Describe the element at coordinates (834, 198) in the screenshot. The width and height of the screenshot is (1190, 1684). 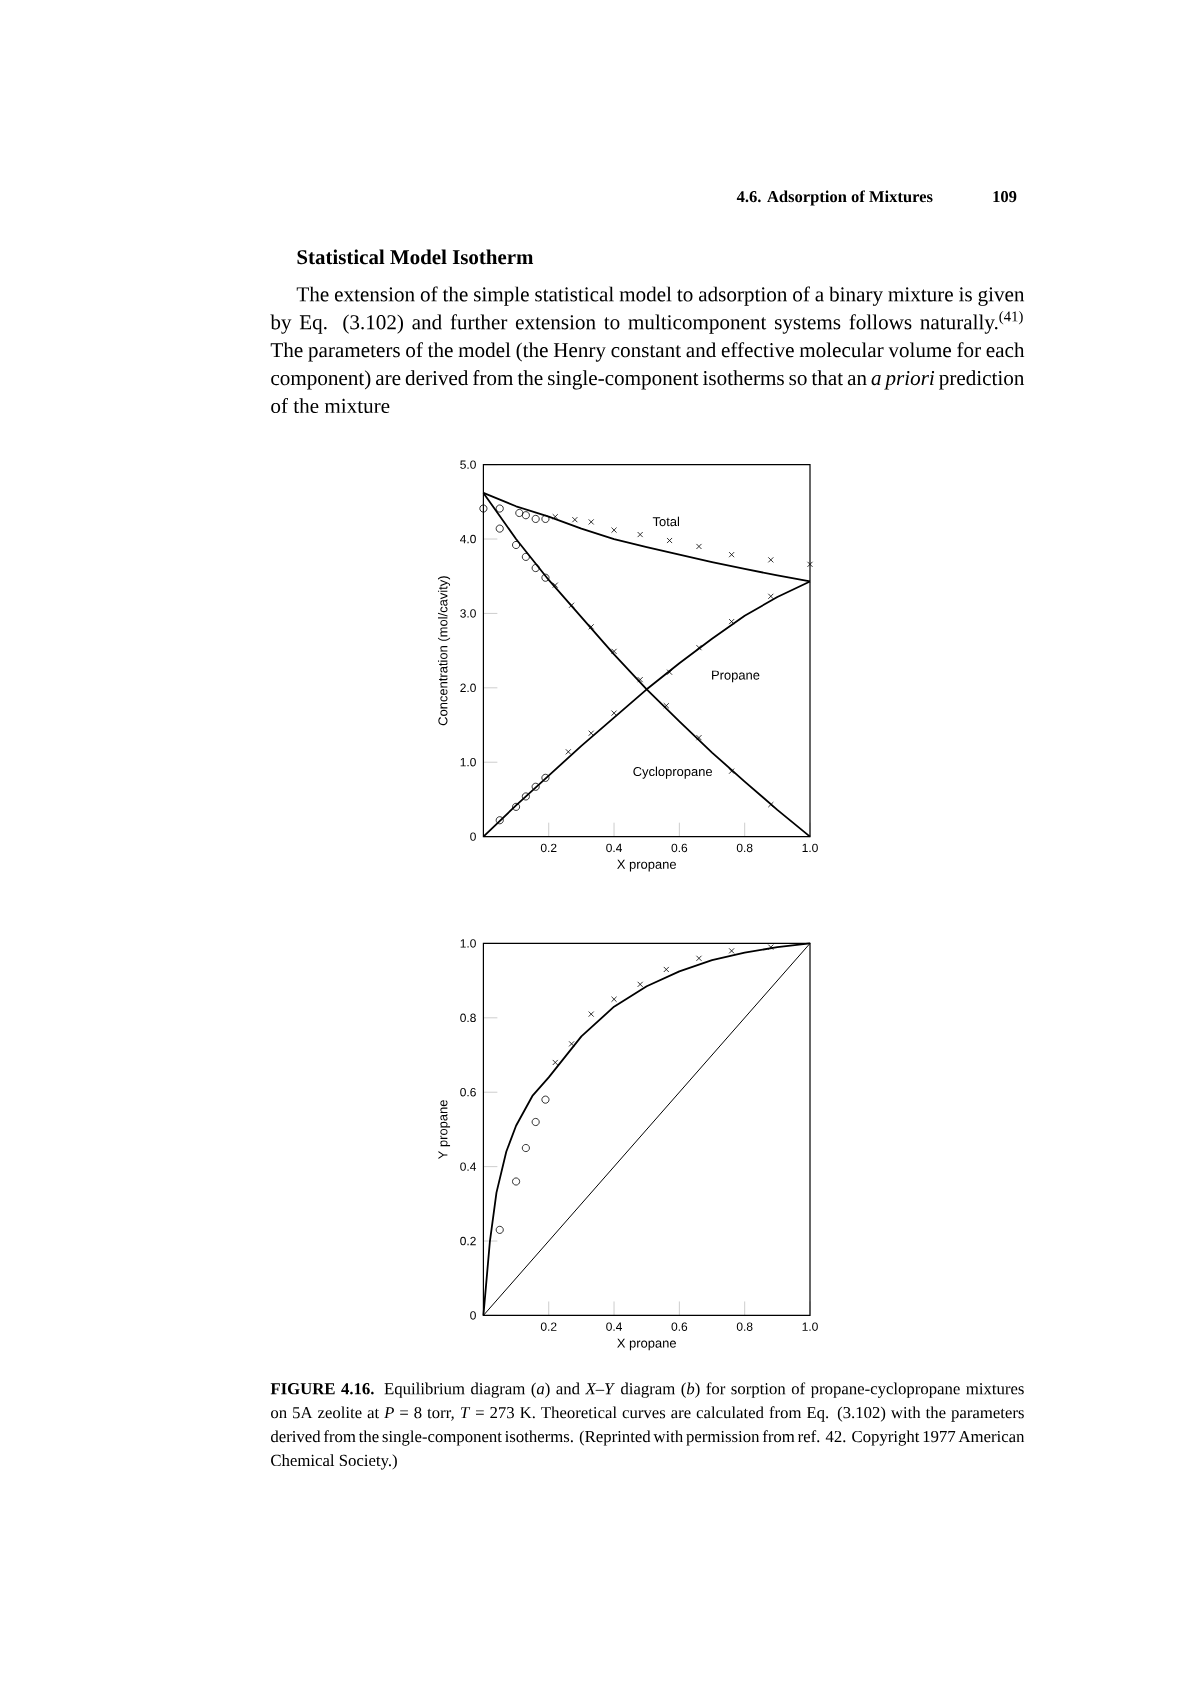
I see `text: 4.6. Adsorption of Mixtures` at that location.